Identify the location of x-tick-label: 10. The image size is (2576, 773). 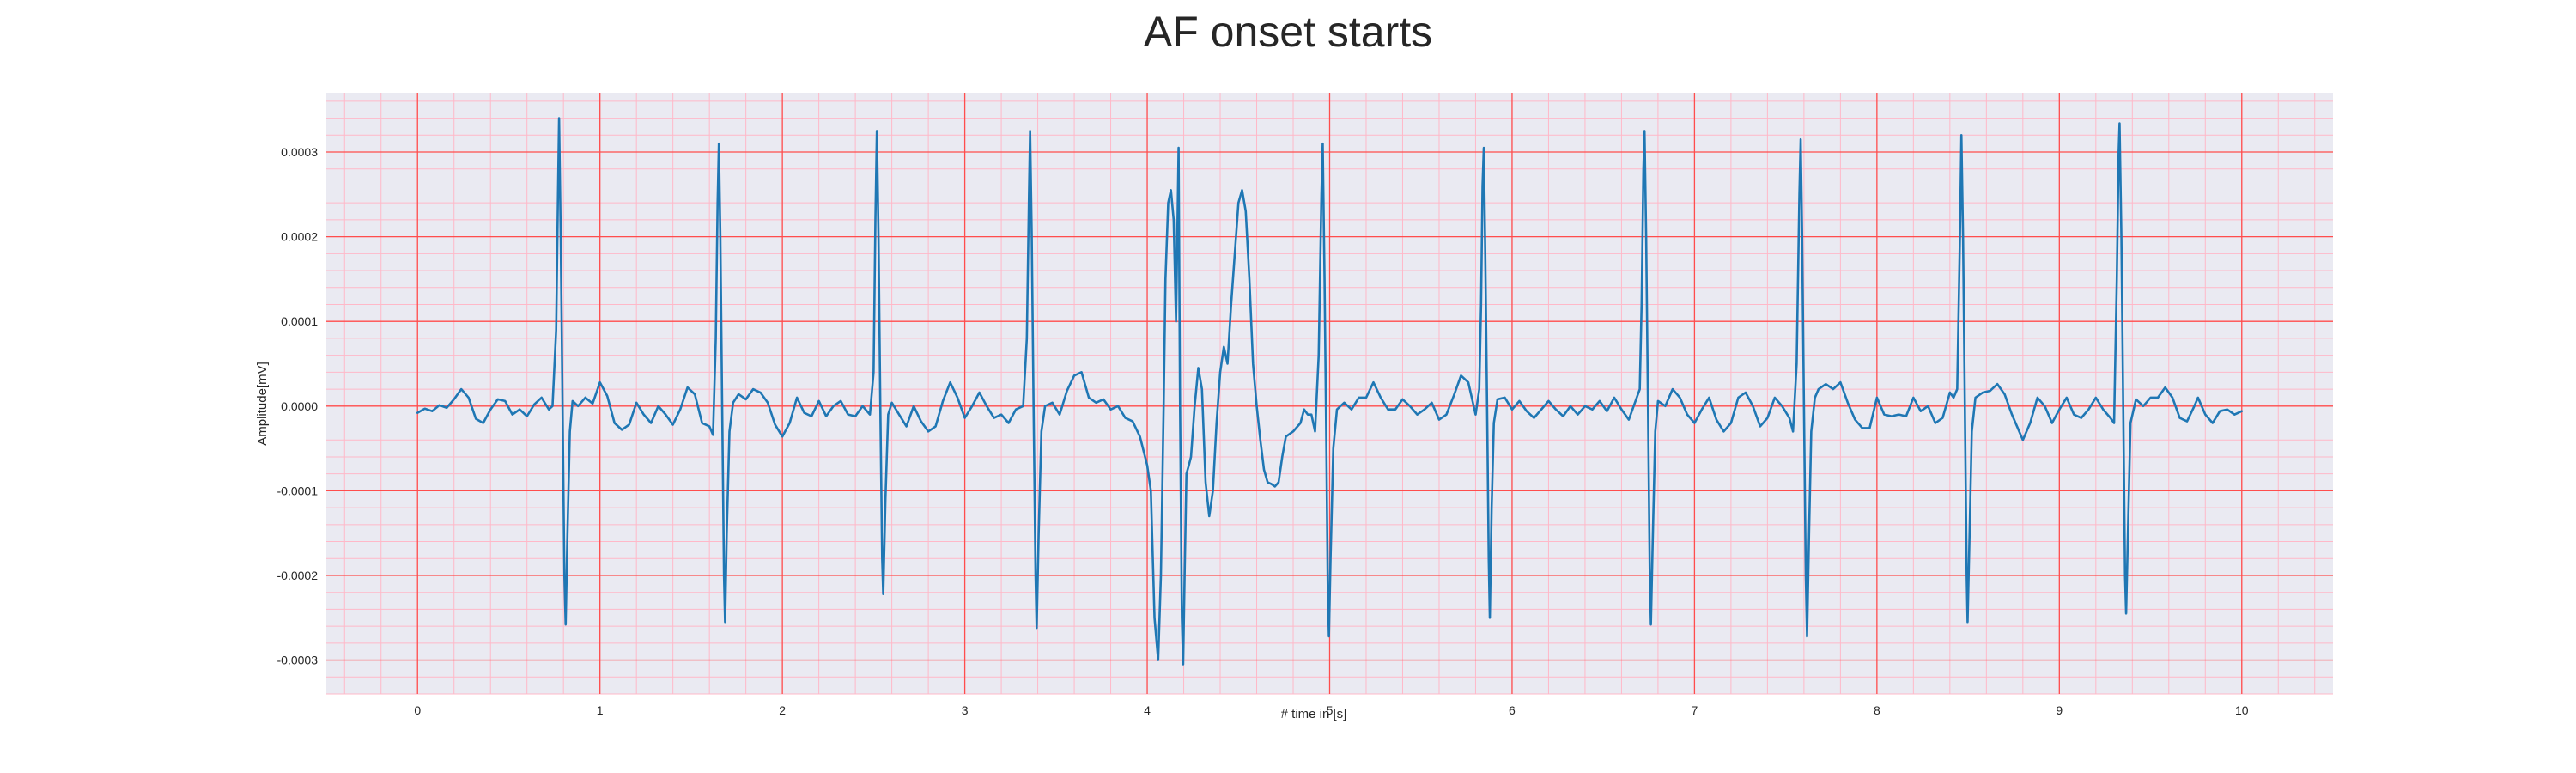
(2242, 710).